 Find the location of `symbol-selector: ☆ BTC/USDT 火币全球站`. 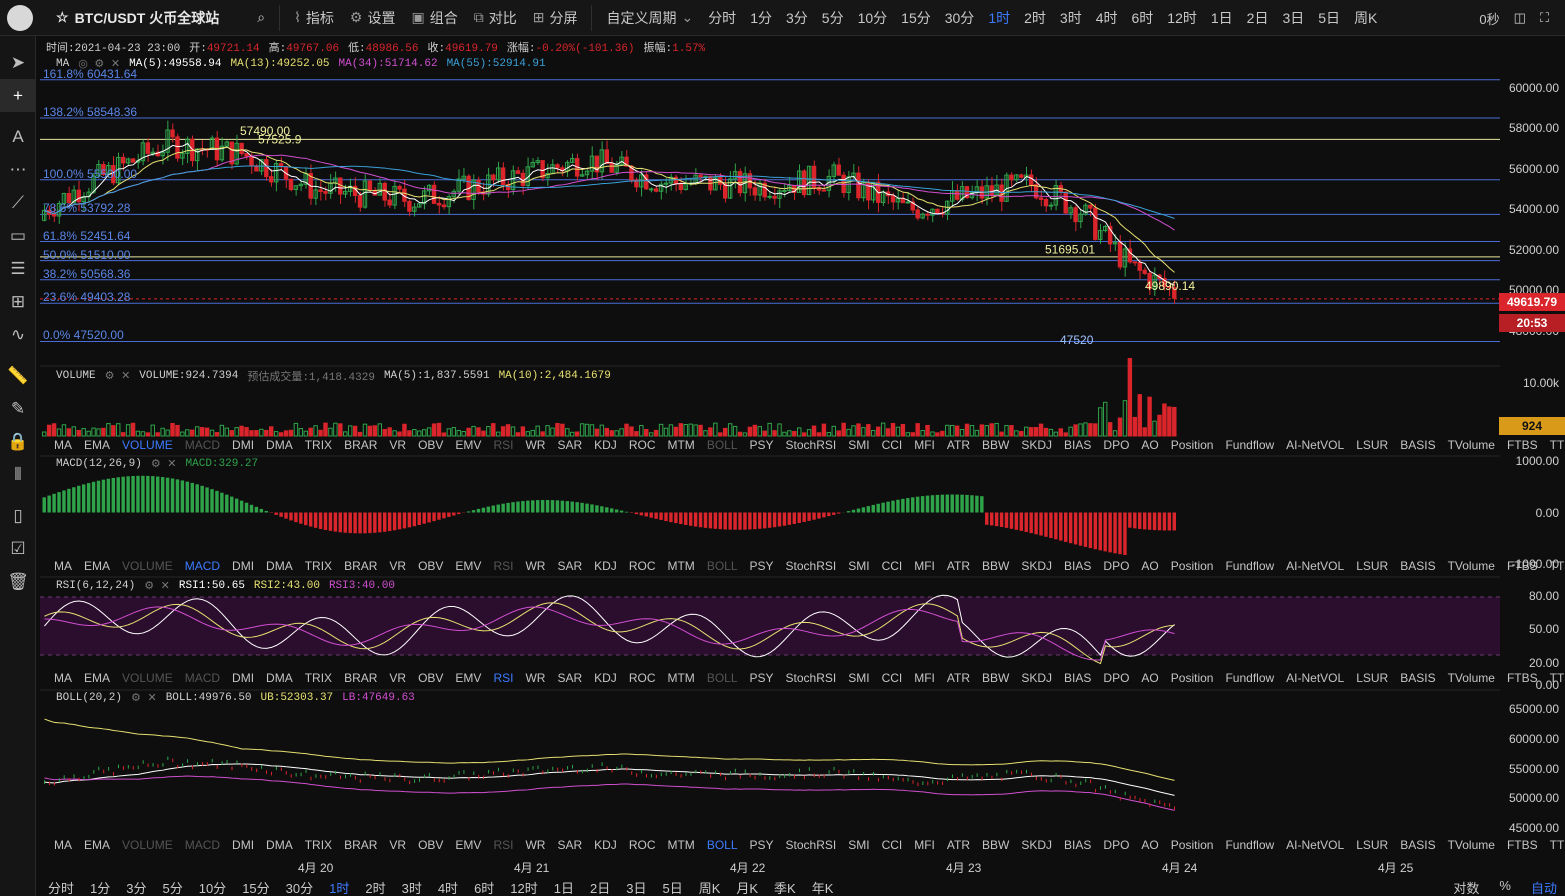

symbol-selector: ☆ BTC/USDT 火币全球站 is located at coordinates (134, 18).